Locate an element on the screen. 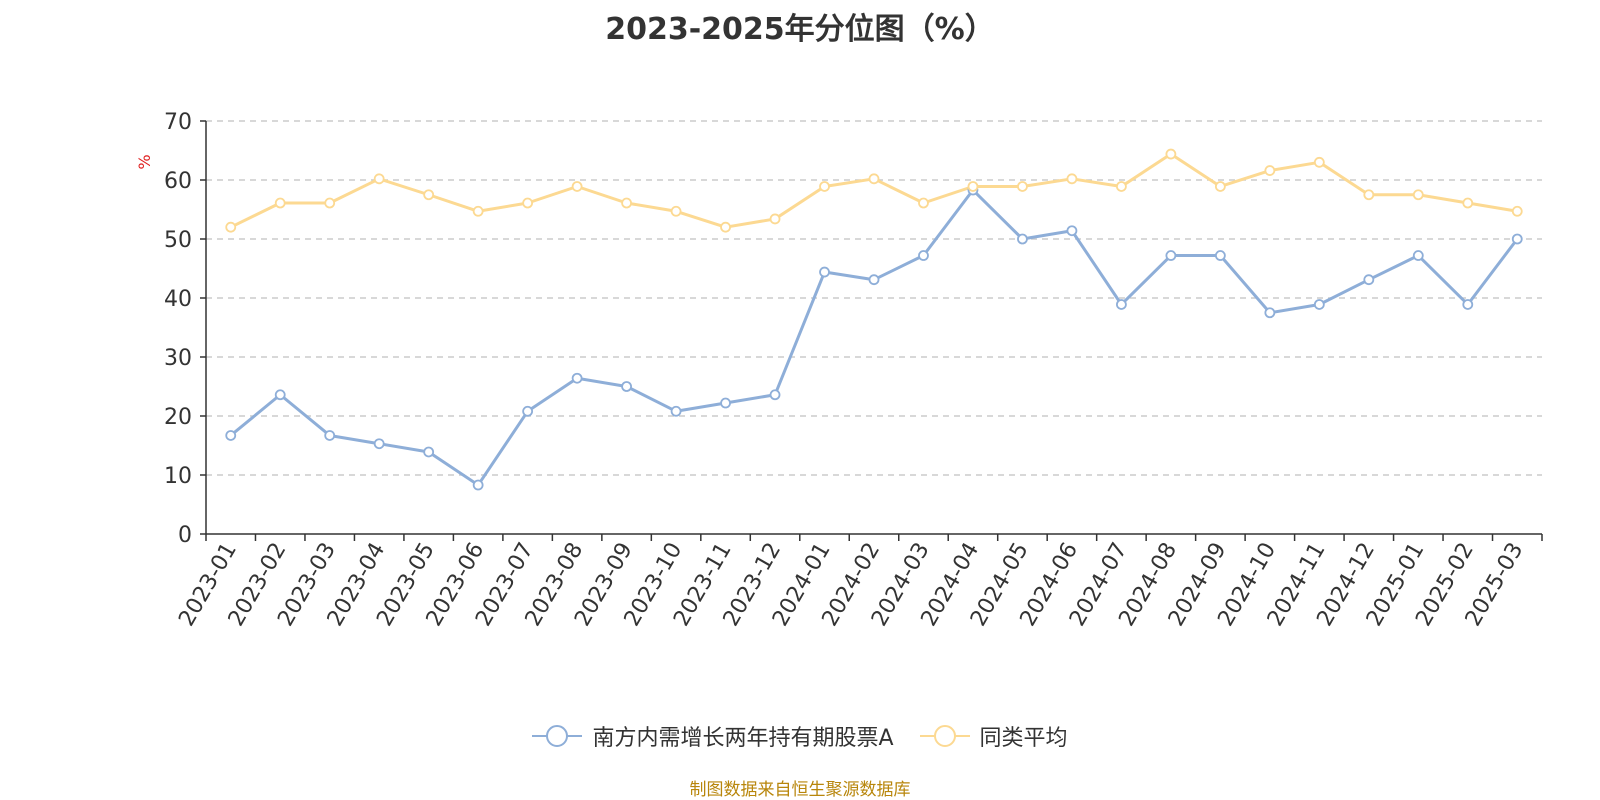 The width and height of the screenshot is (1600, 800). legend-item-fund: 南方内需增长两年持有期股票A is located at coordinates (713, 736).